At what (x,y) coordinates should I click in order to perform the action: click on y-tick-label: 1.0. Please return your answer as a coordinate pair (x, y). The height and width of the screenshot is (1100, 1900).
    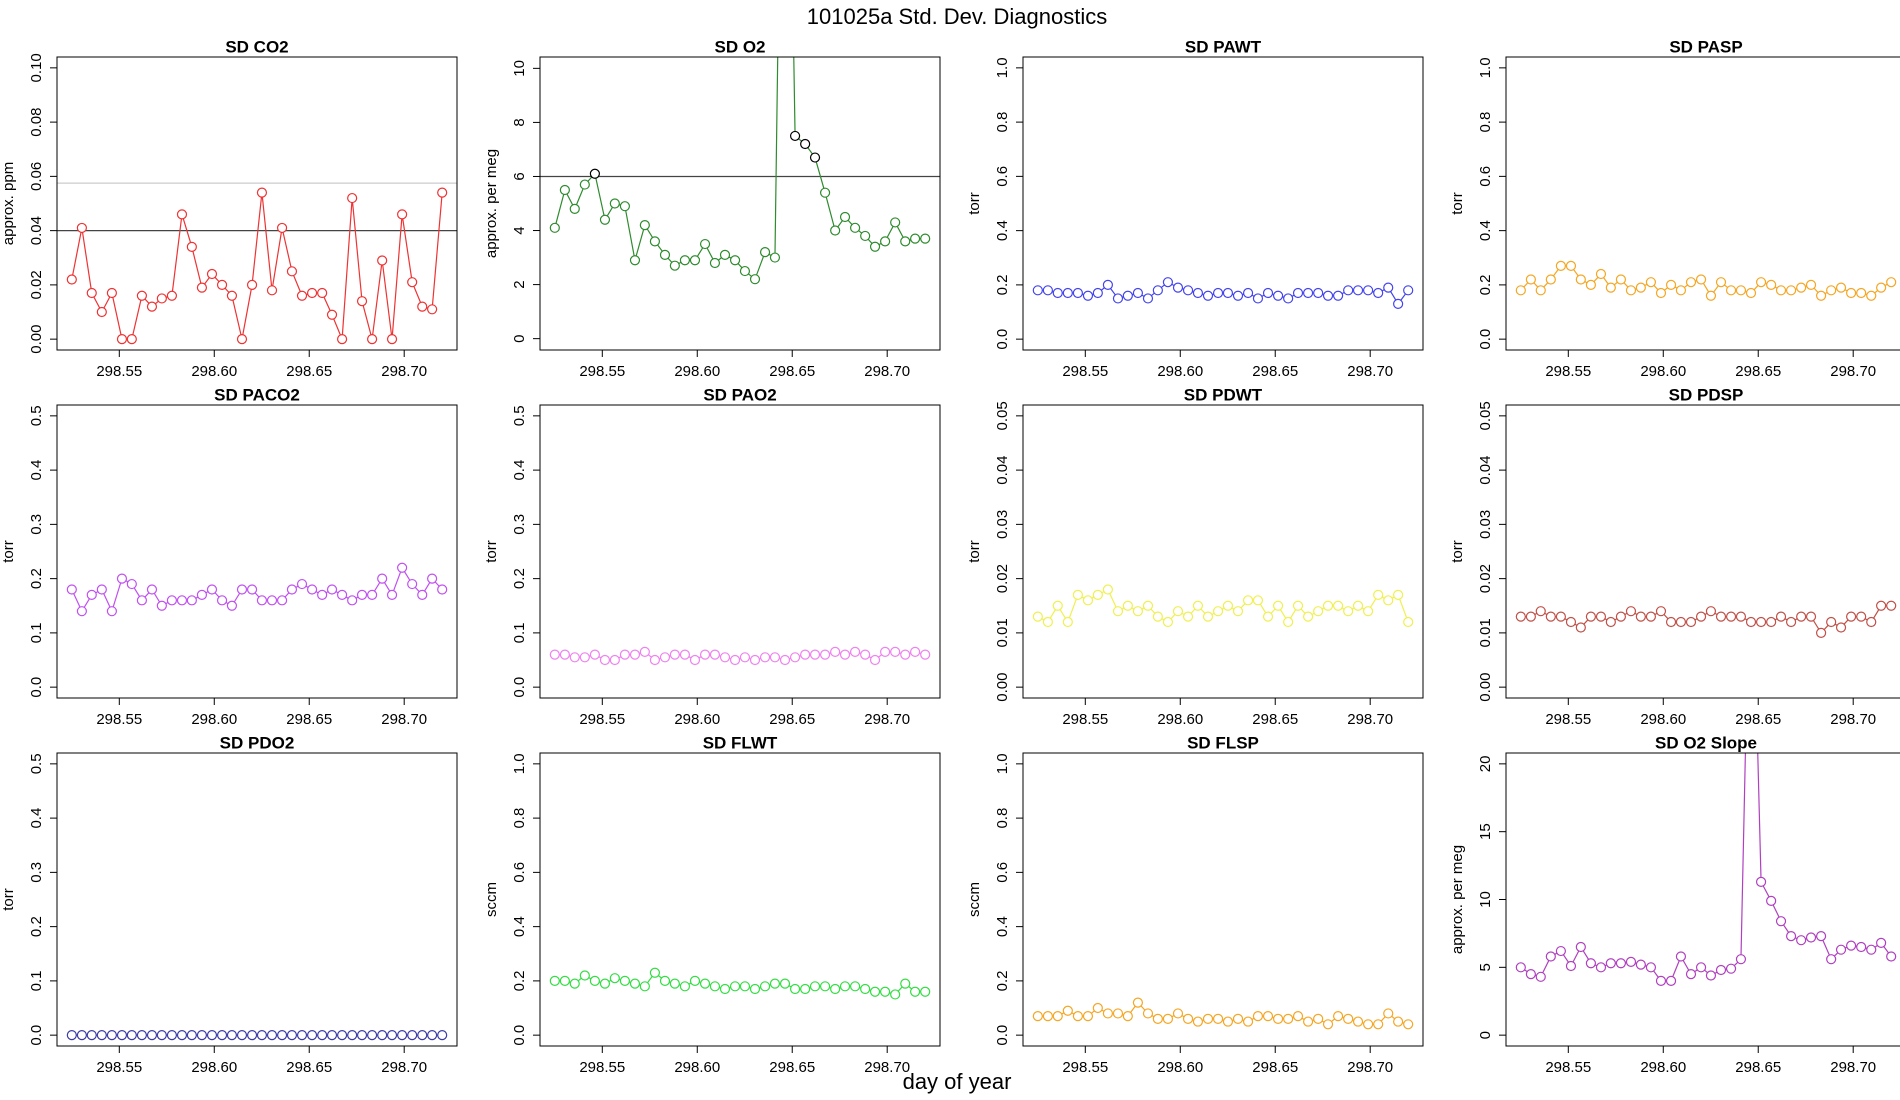
    Looking at the image, I should click on (1002, 763).